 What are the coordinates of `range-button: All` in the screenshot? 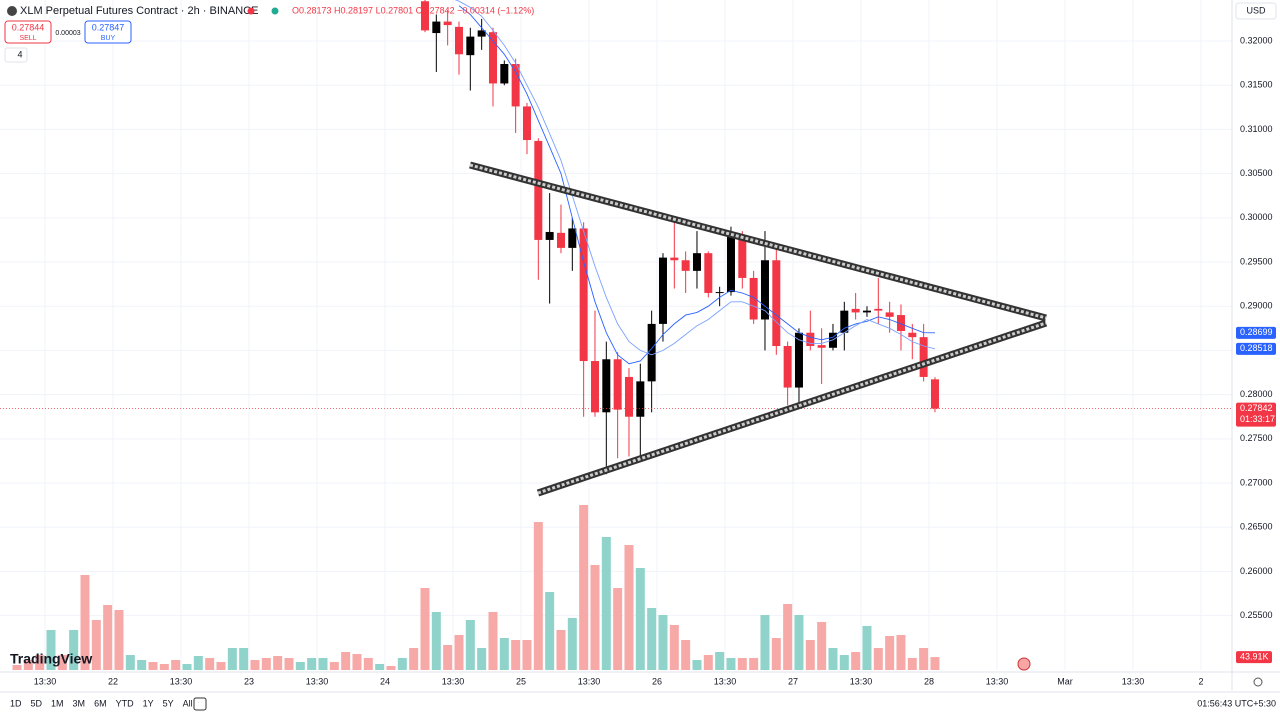 It's located at (188, 703).